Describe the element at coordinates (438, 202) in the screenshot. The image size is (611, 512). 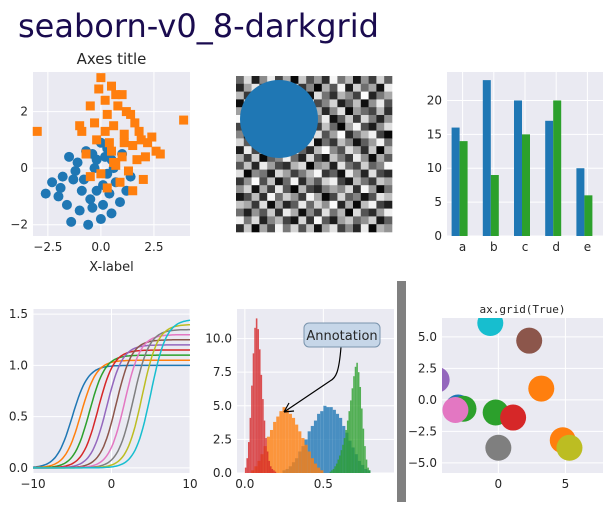
I see `y-tick-label: 5` at that location.